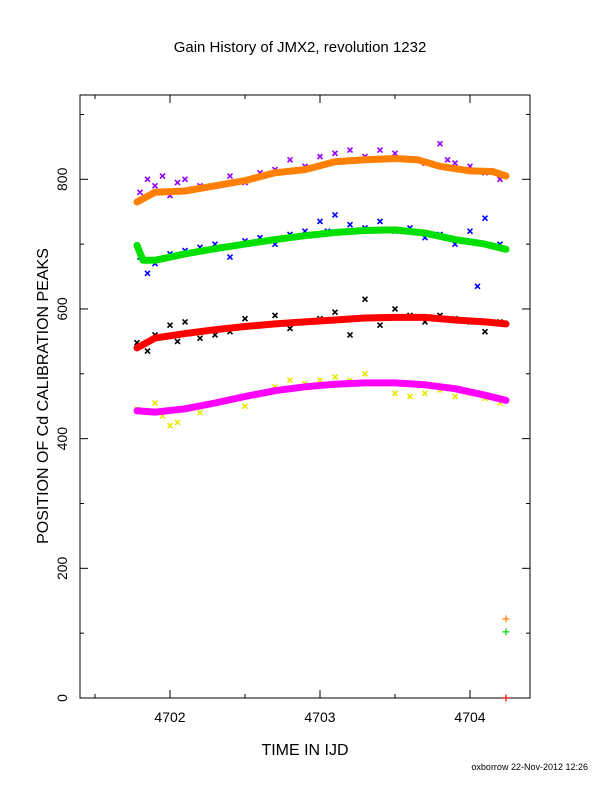 This screenshot has width=612, height=792. Describe the element at coordinates (43, 396) in the screenshot. I see `y-axis-label: POSITION OF Cd CALIBRATION PEAKS` at that location.